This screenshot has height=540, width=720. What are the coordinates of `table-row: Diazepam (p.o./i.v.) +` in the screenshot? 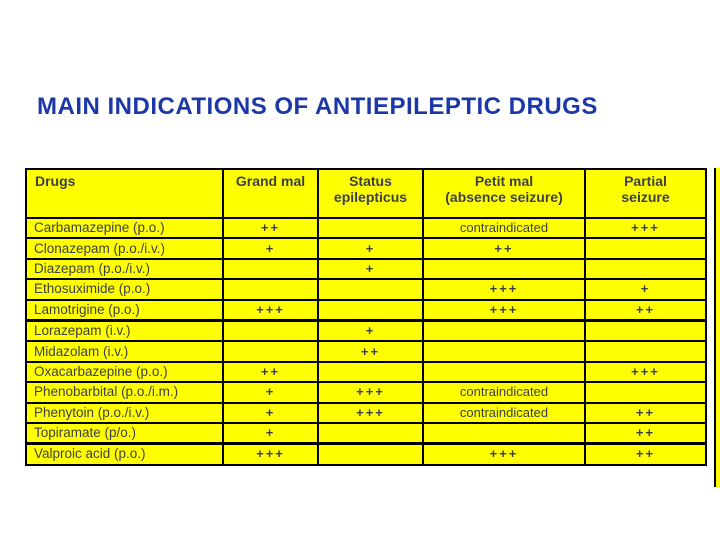 It's located at (366, 269).